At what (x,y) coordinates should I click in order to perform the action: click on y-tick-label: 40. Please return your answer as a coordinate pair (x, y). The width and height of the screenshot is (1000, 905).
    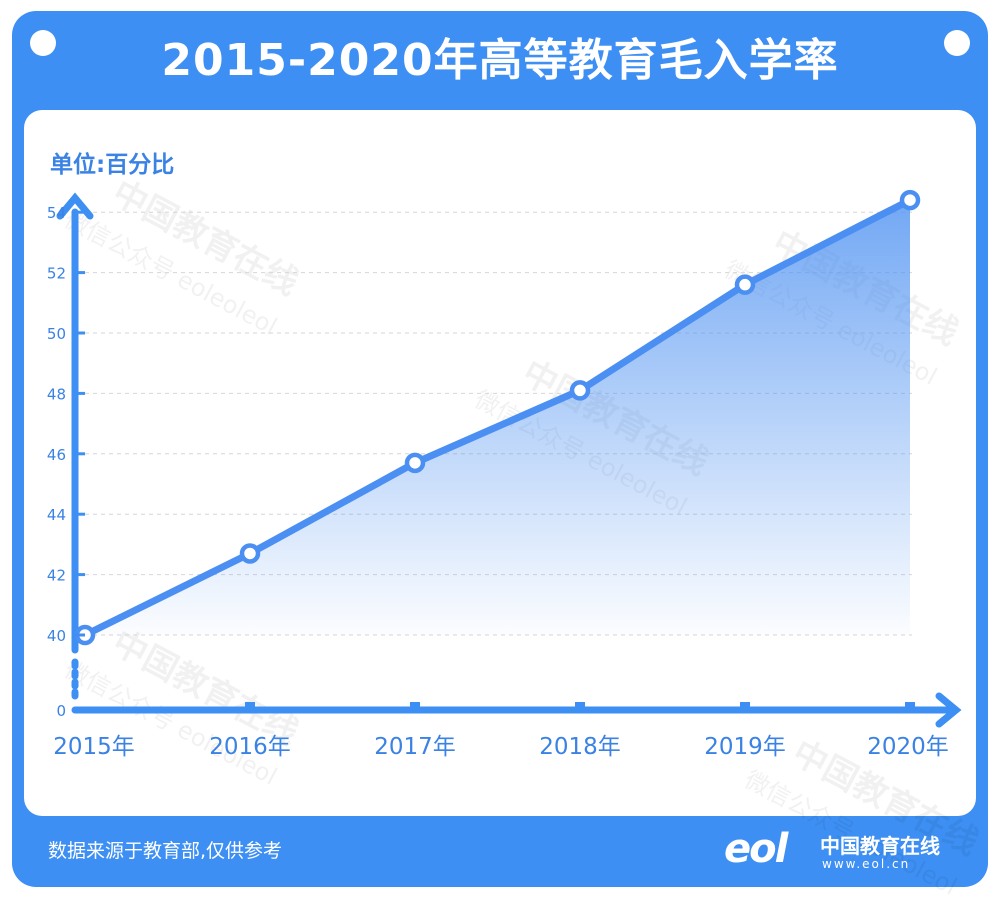
    Looking at the image, I should click on (56, 636).